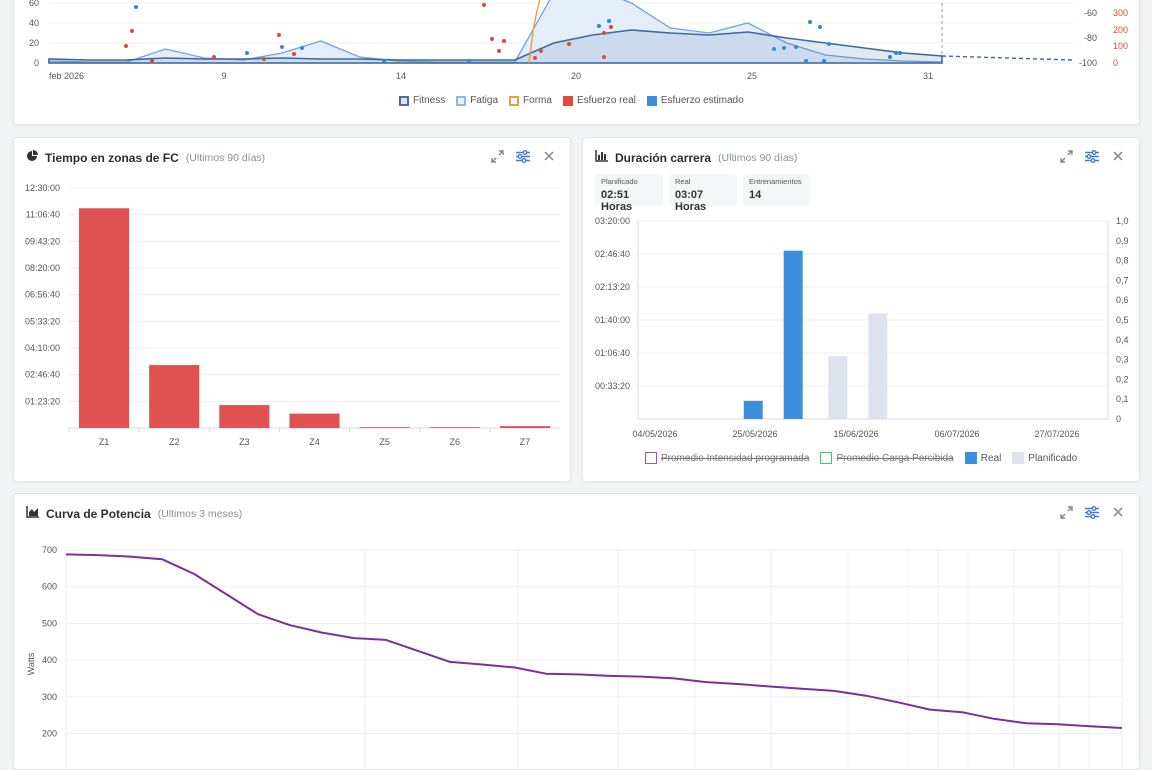  What do you see at coordinates (1122, 379) in the screenshot?
I see `y-right-tick-label: 0,2` at bounding box center [1122, 379].